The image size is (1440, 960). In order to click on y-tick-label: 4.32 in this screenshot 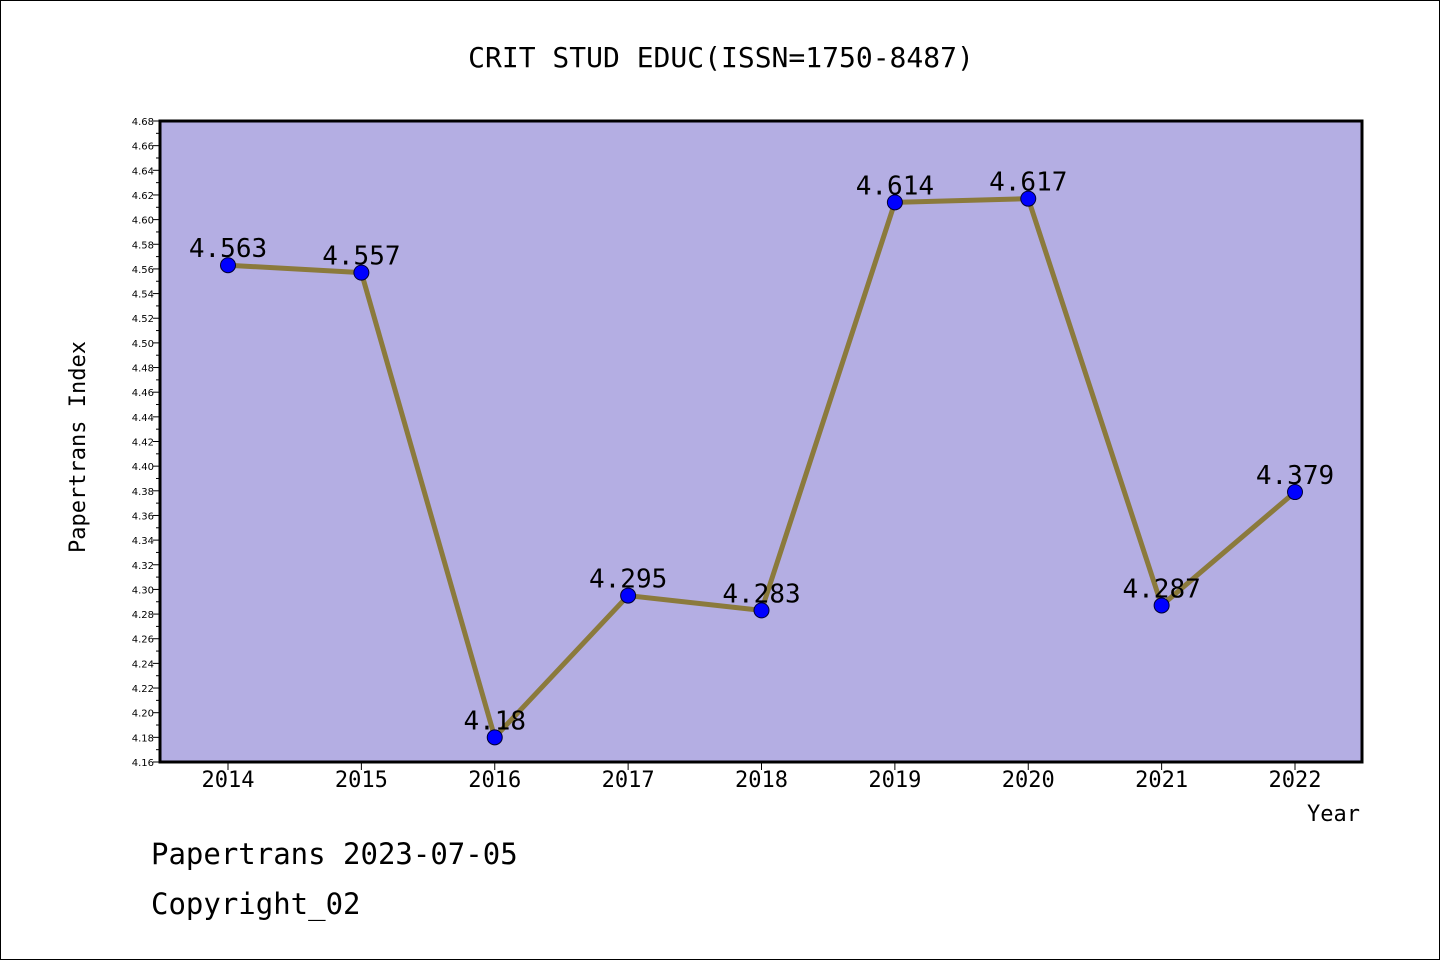, I will do `click(143, 566)`.